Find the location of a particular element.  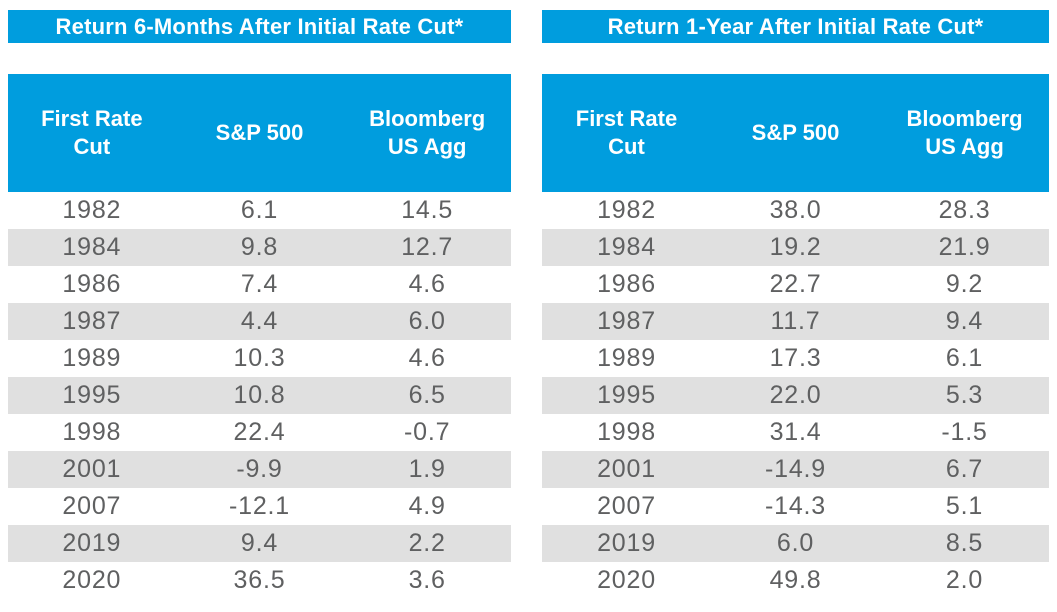

sp500-cell: 22.0 is located at coordinates (795, 395).